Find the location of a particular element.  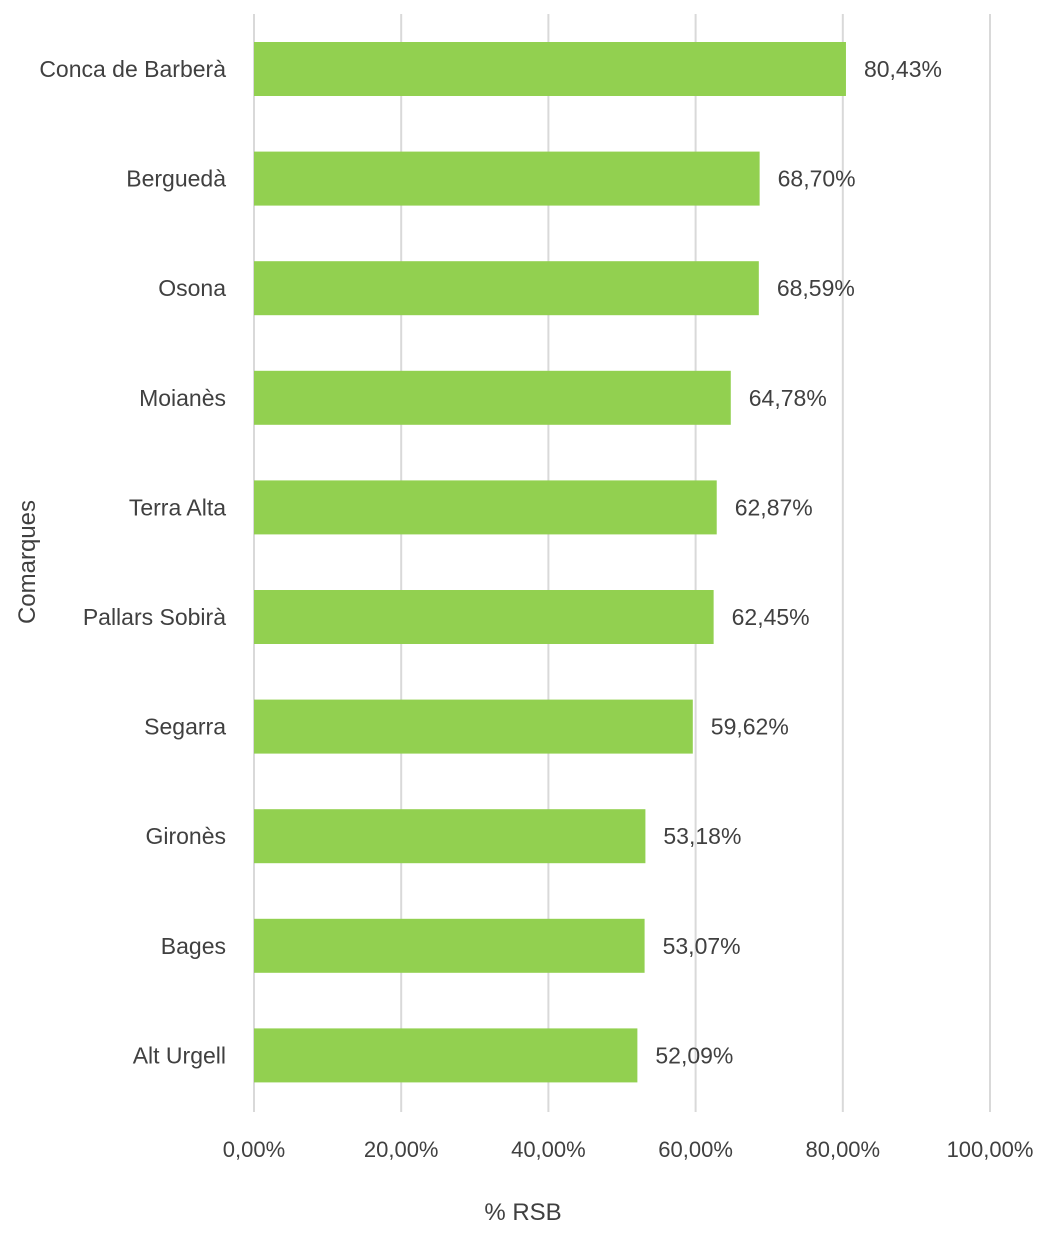

category-label: Conca de Barberà is located at coordinates (132, 69).